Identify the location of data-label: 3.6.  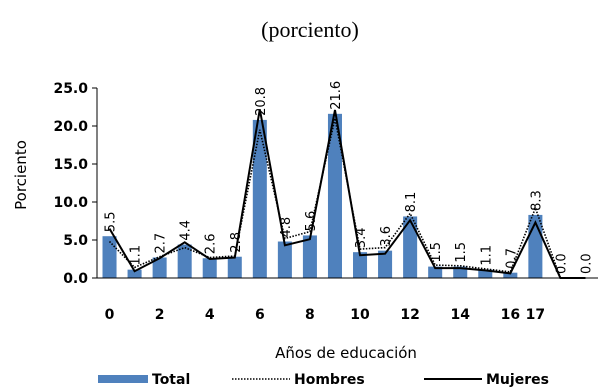
(386, 236).